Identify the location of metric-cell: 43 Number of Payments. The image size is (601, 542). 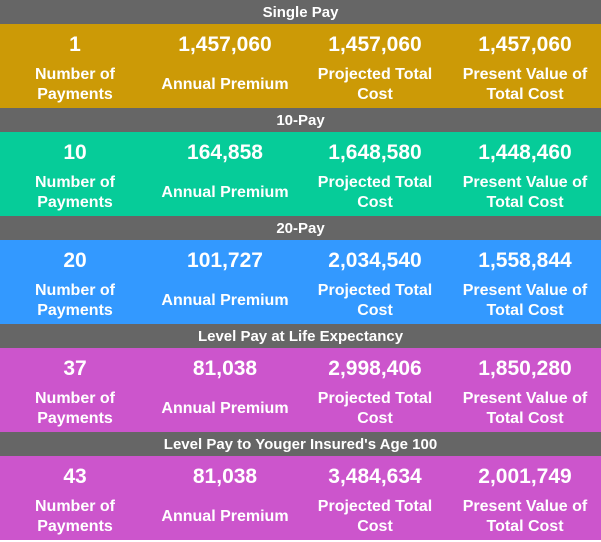
(75, 498).